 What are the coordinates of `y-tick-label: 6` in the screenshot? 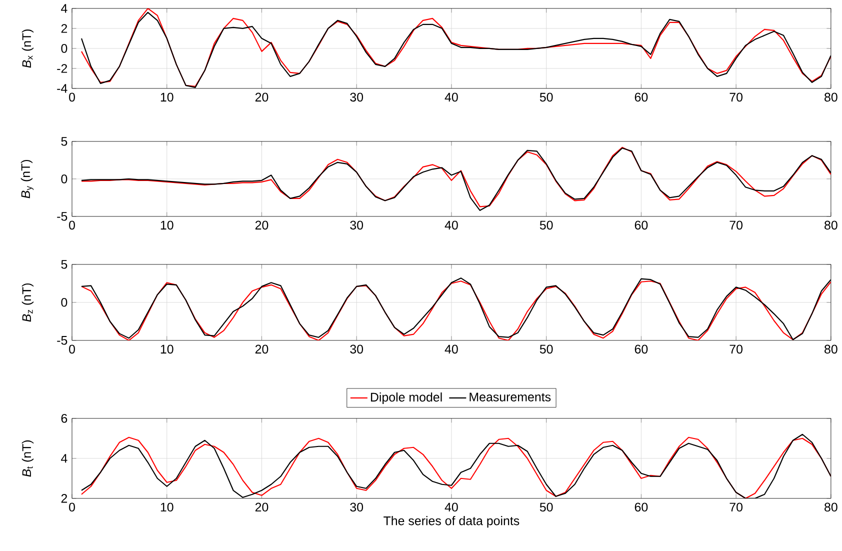 It's located at (64, 418).